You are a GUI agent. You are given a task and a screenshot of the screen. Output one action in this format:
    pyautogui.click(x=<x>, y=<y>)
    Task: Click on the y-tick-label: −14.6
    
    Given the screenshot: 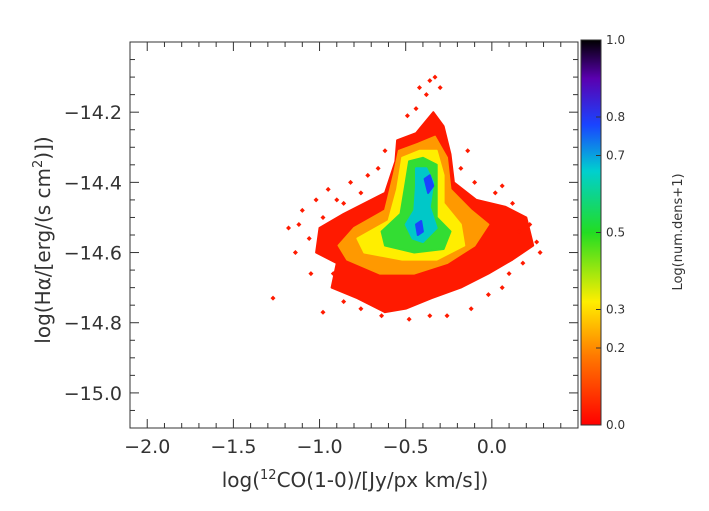 What is the action you would take?
    pyautogui.click(x=93, y=254)
    